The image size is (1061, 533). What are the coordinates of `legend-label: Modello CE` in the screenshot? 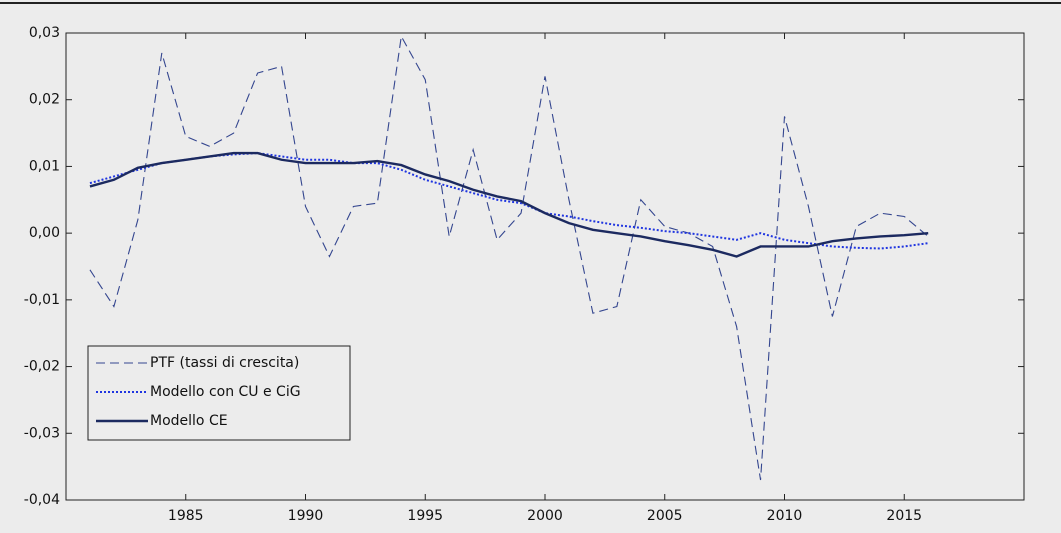 It's located at (189, 421).